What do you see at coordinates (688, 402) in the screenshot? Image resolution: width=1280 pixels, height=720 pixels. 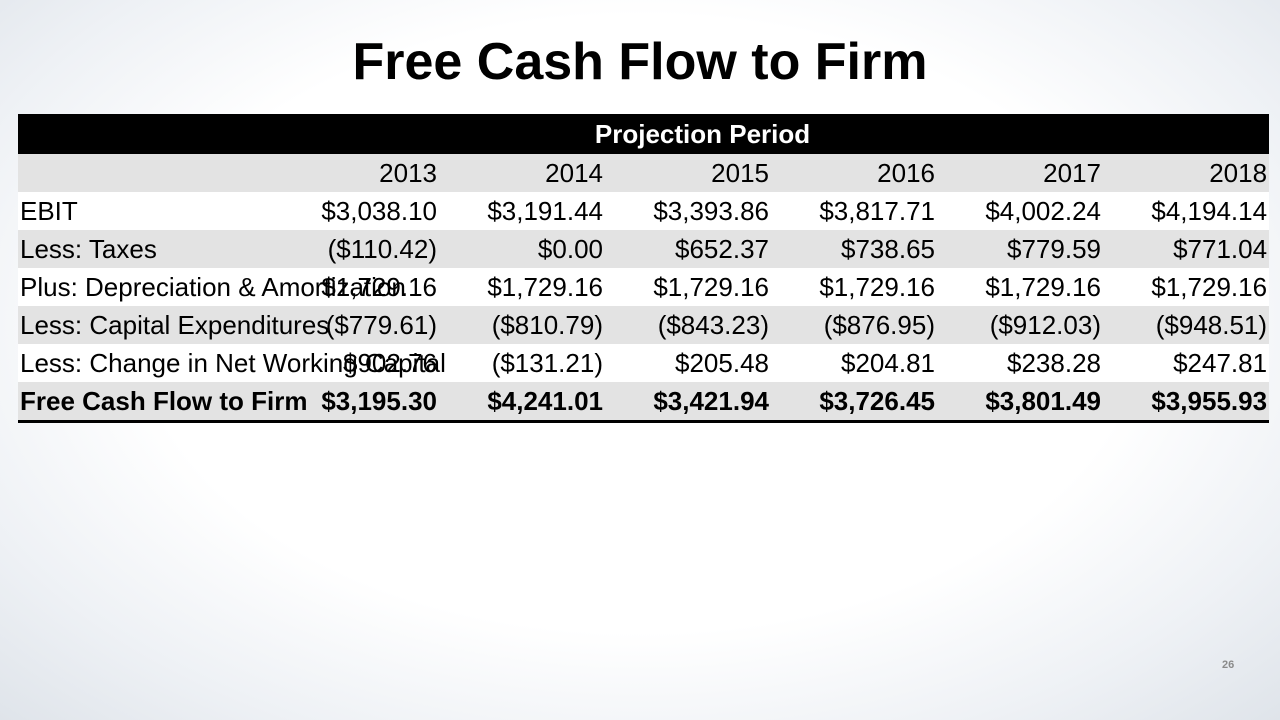 I see `table-cell: $3,421.94` at bounding box center [688, 402].